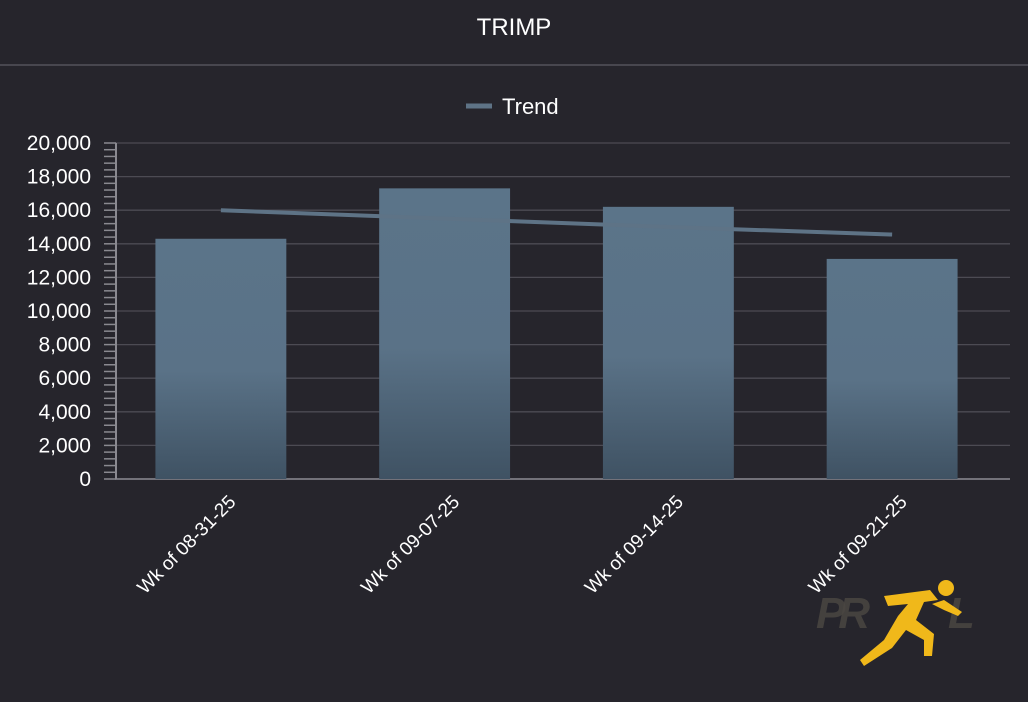  I want to click on svg-text: PR, so click(843, 613).